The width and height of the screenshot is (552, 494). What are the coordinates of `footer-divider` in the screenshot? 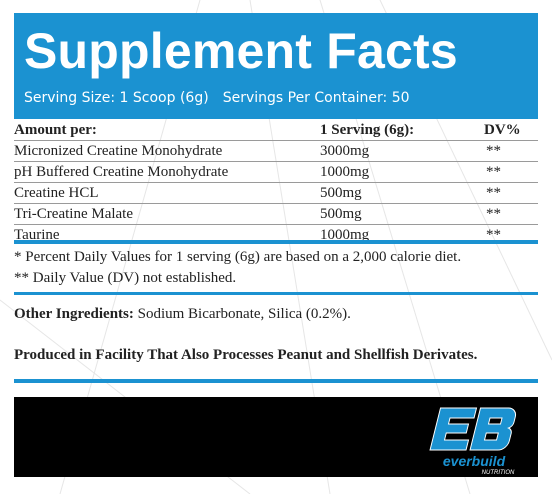 It's located at (276, 381).